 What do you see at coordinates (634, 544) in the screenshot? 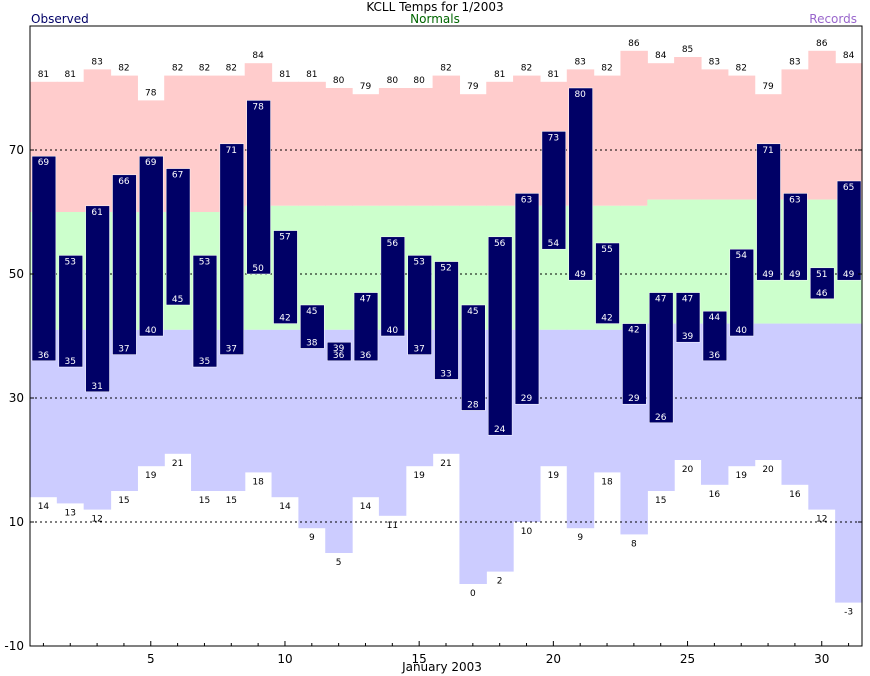
I see `record-low-label: 8` at bounding box center [634, 544].